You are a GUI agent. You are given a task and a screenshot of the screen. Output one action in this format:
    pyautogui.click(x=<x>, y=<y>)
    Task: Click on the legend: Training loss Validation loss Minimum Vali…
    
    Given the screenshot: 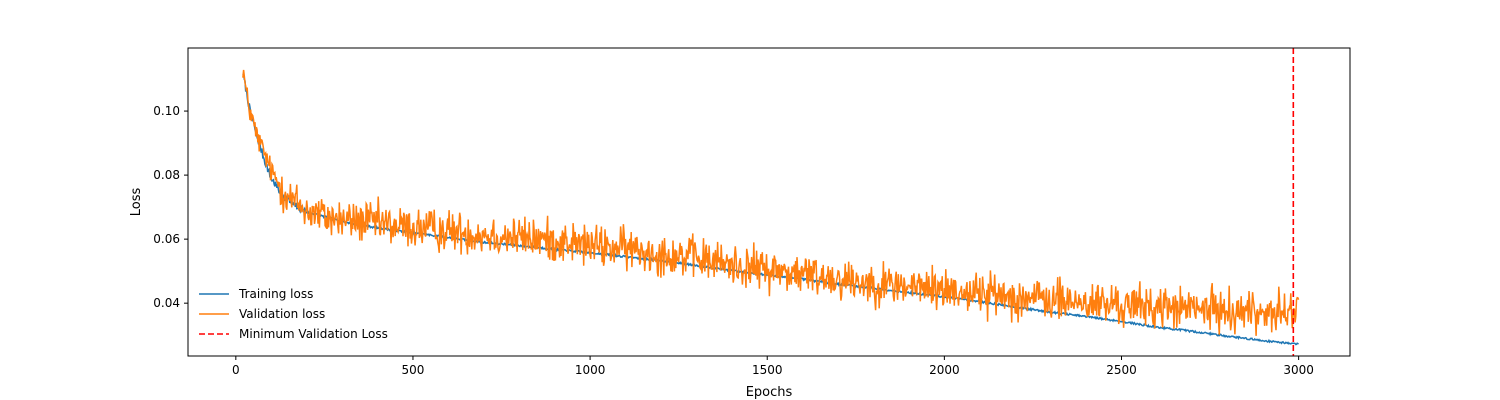 What is the action you would take?
    pyautogui.click(x=293, y=314)
    